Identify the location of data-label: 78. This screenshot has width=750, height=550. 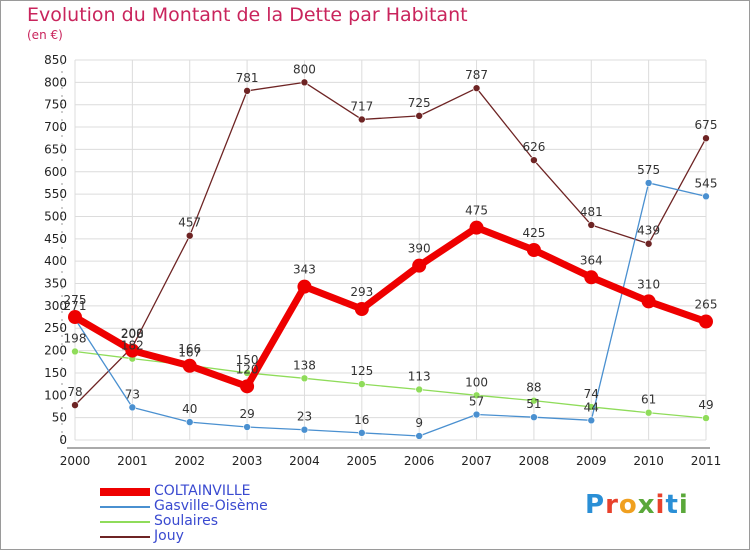
(74, 392).